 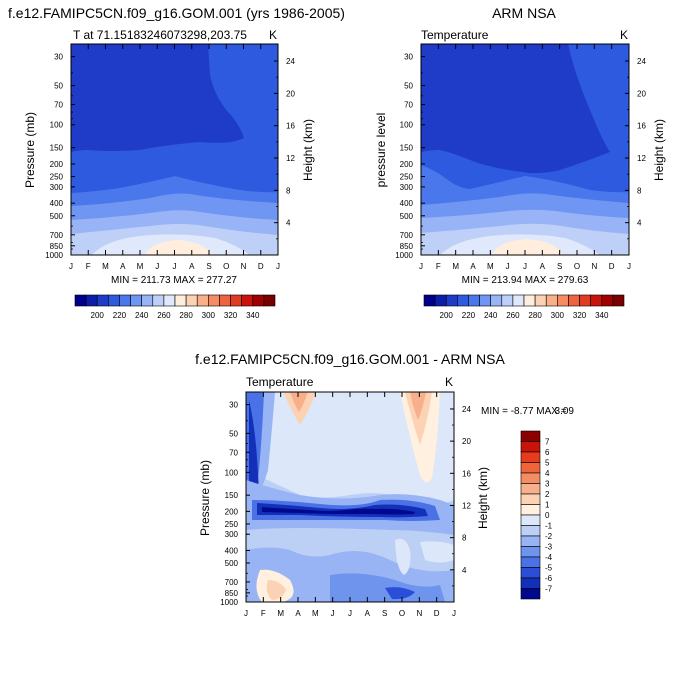 What do you see at coordinates (513, 315) in the screenshot?
I see `colorbar-label: 260` at bounding box center [513, 315].